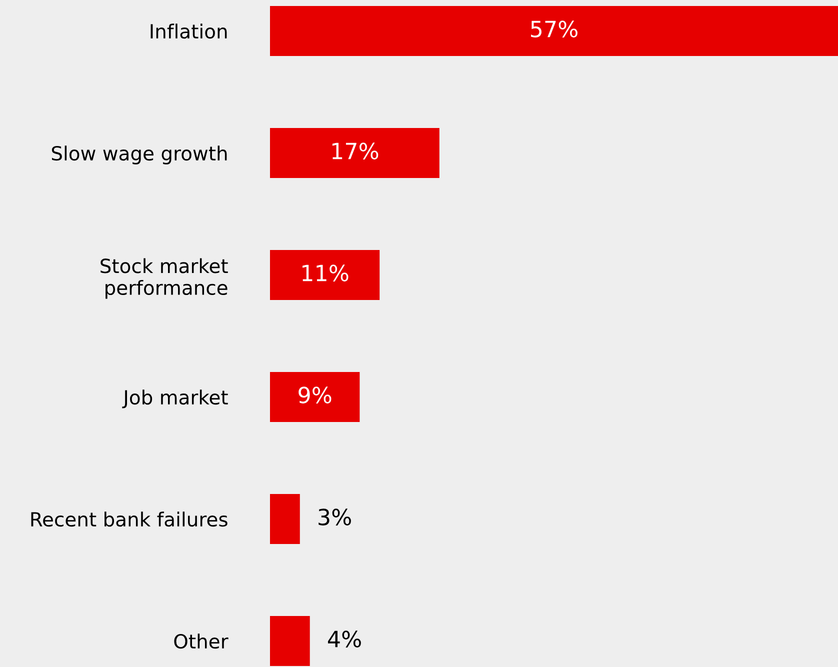 Image resolution: width=838 pixels, height=667 pixels. I want to click on data-label: 4%, so click(344, 639).